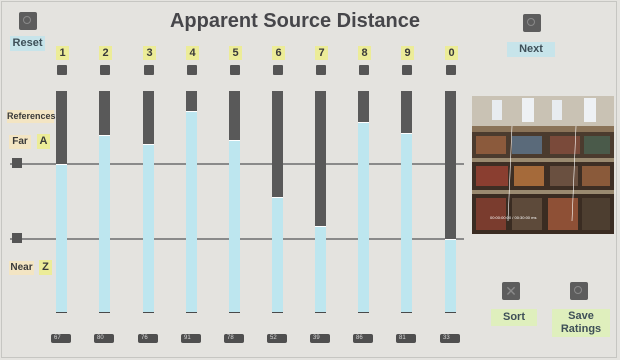 The width and height of the screenshot is (620, 360). I want to click on rating-value-3: 76, so click(148, 338).